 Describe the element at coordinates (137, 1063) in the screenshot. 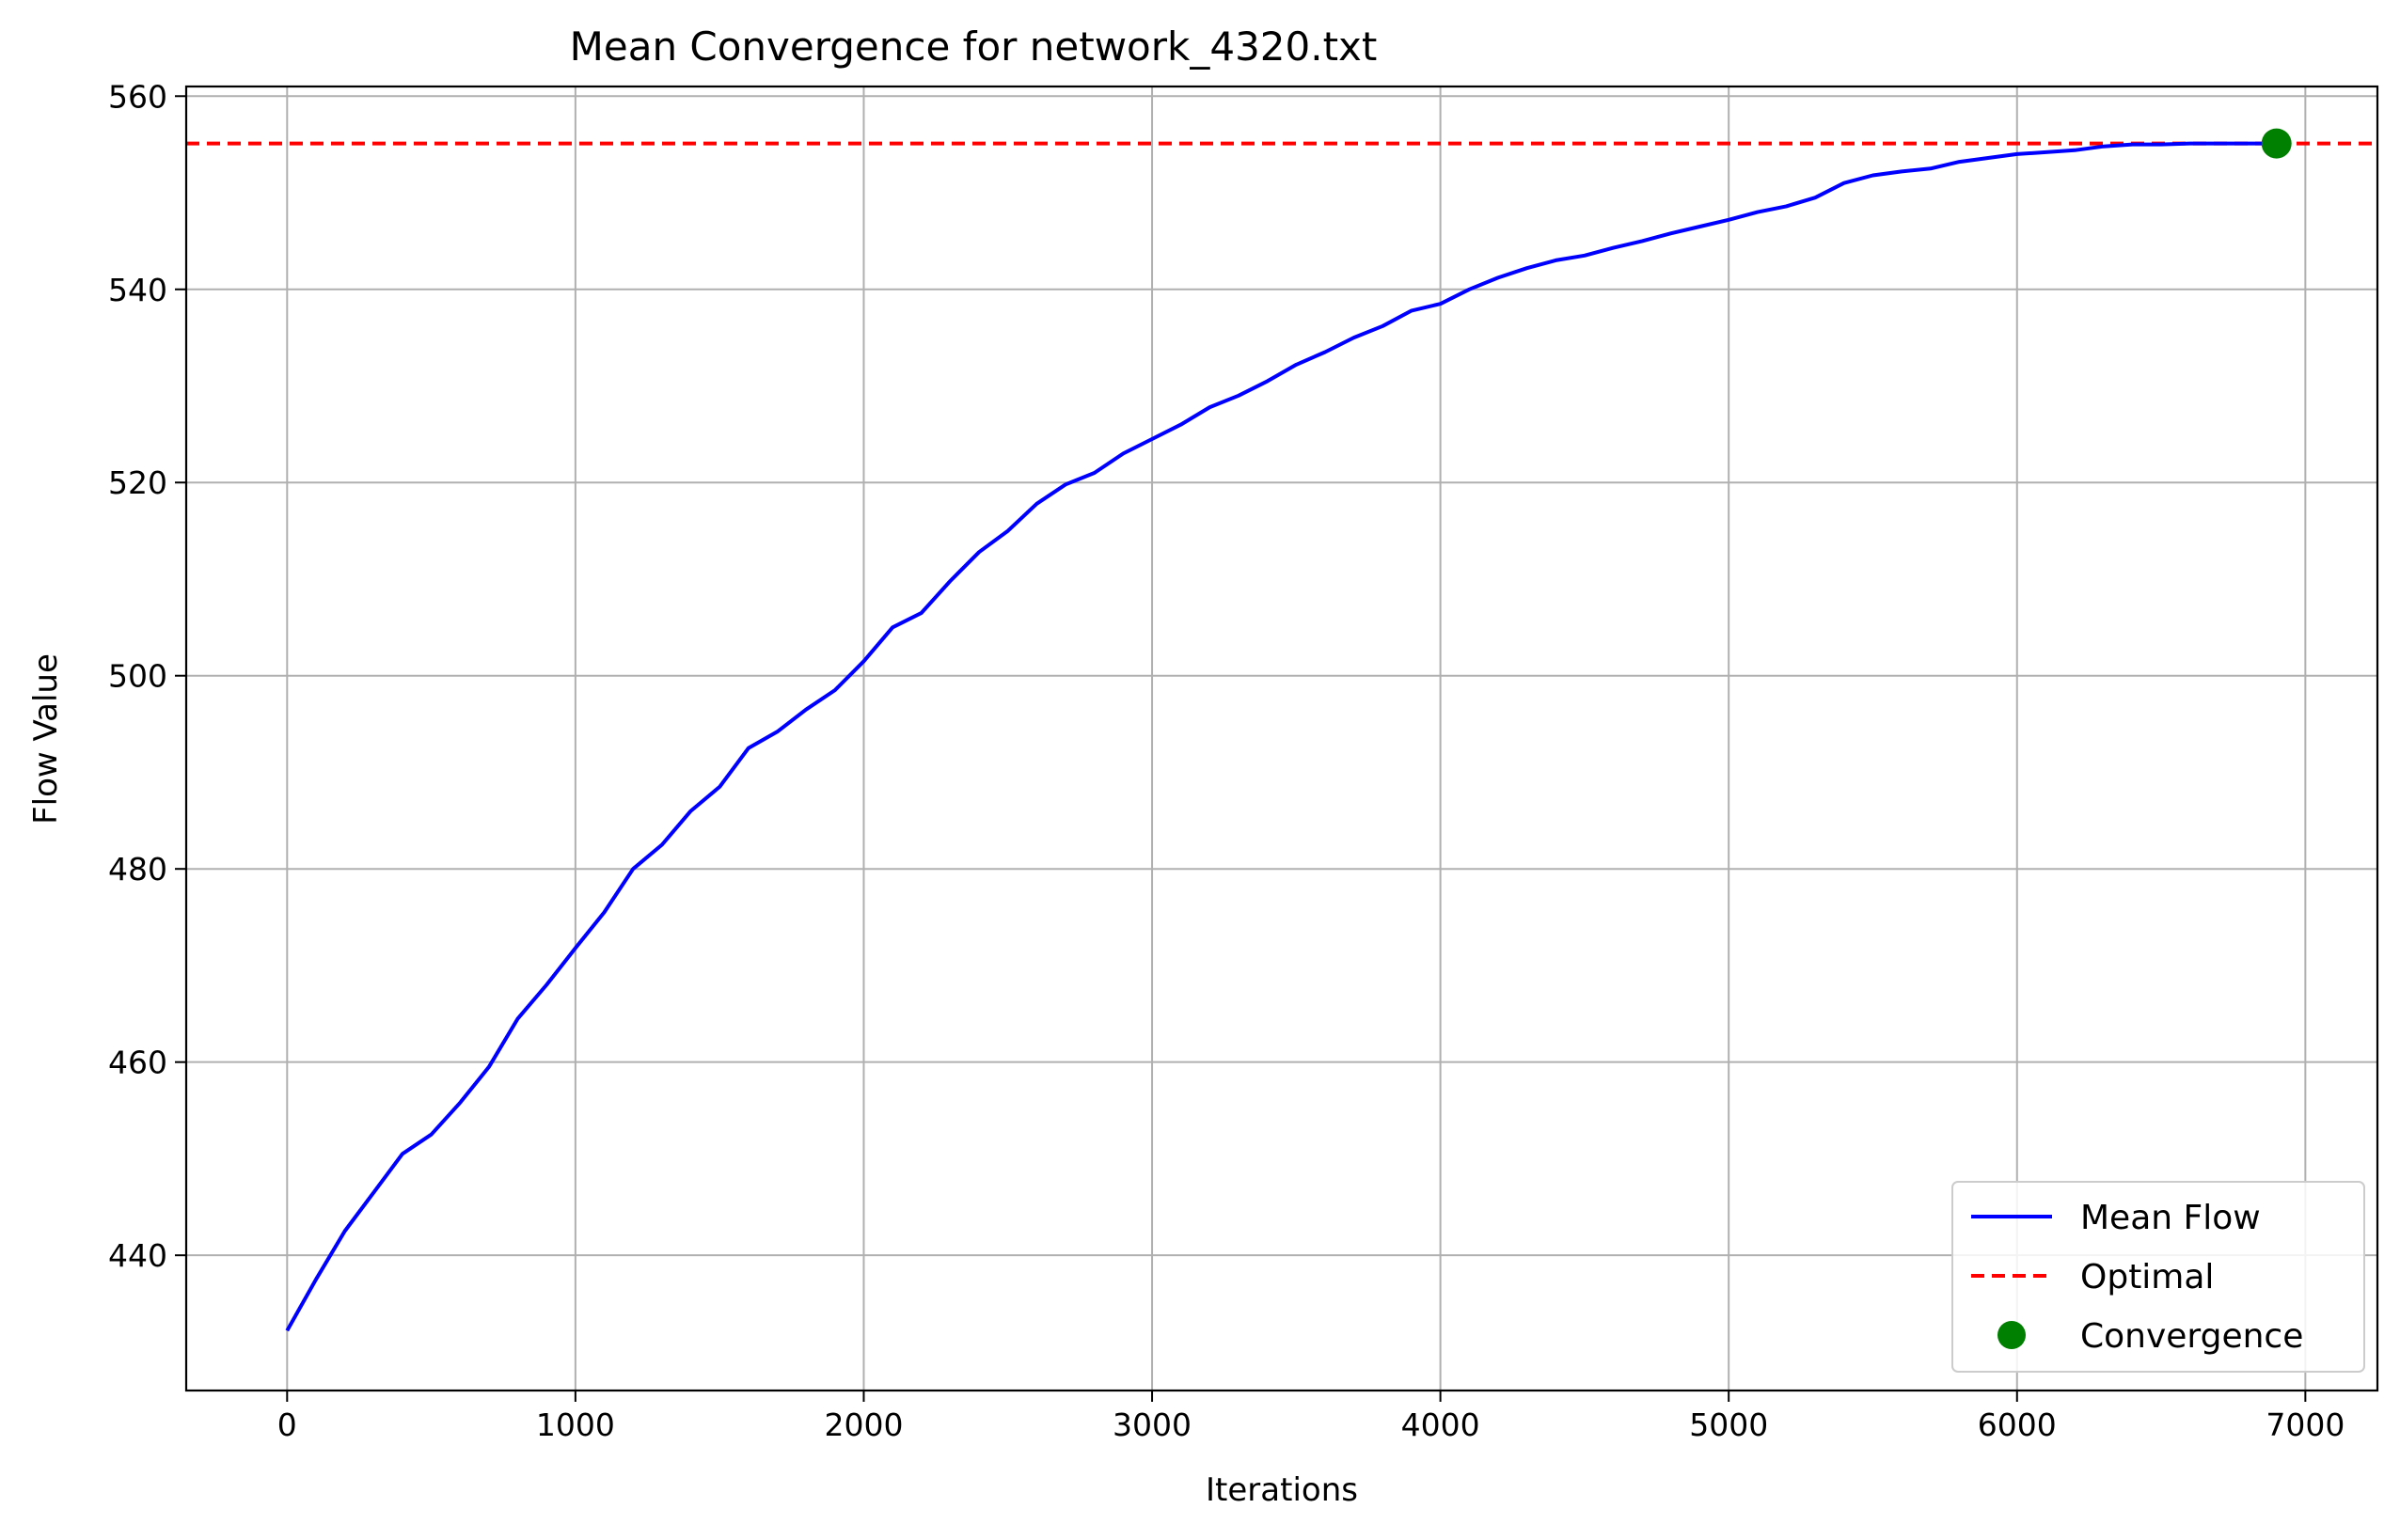

I see `y-tick-label: 460` at that location.